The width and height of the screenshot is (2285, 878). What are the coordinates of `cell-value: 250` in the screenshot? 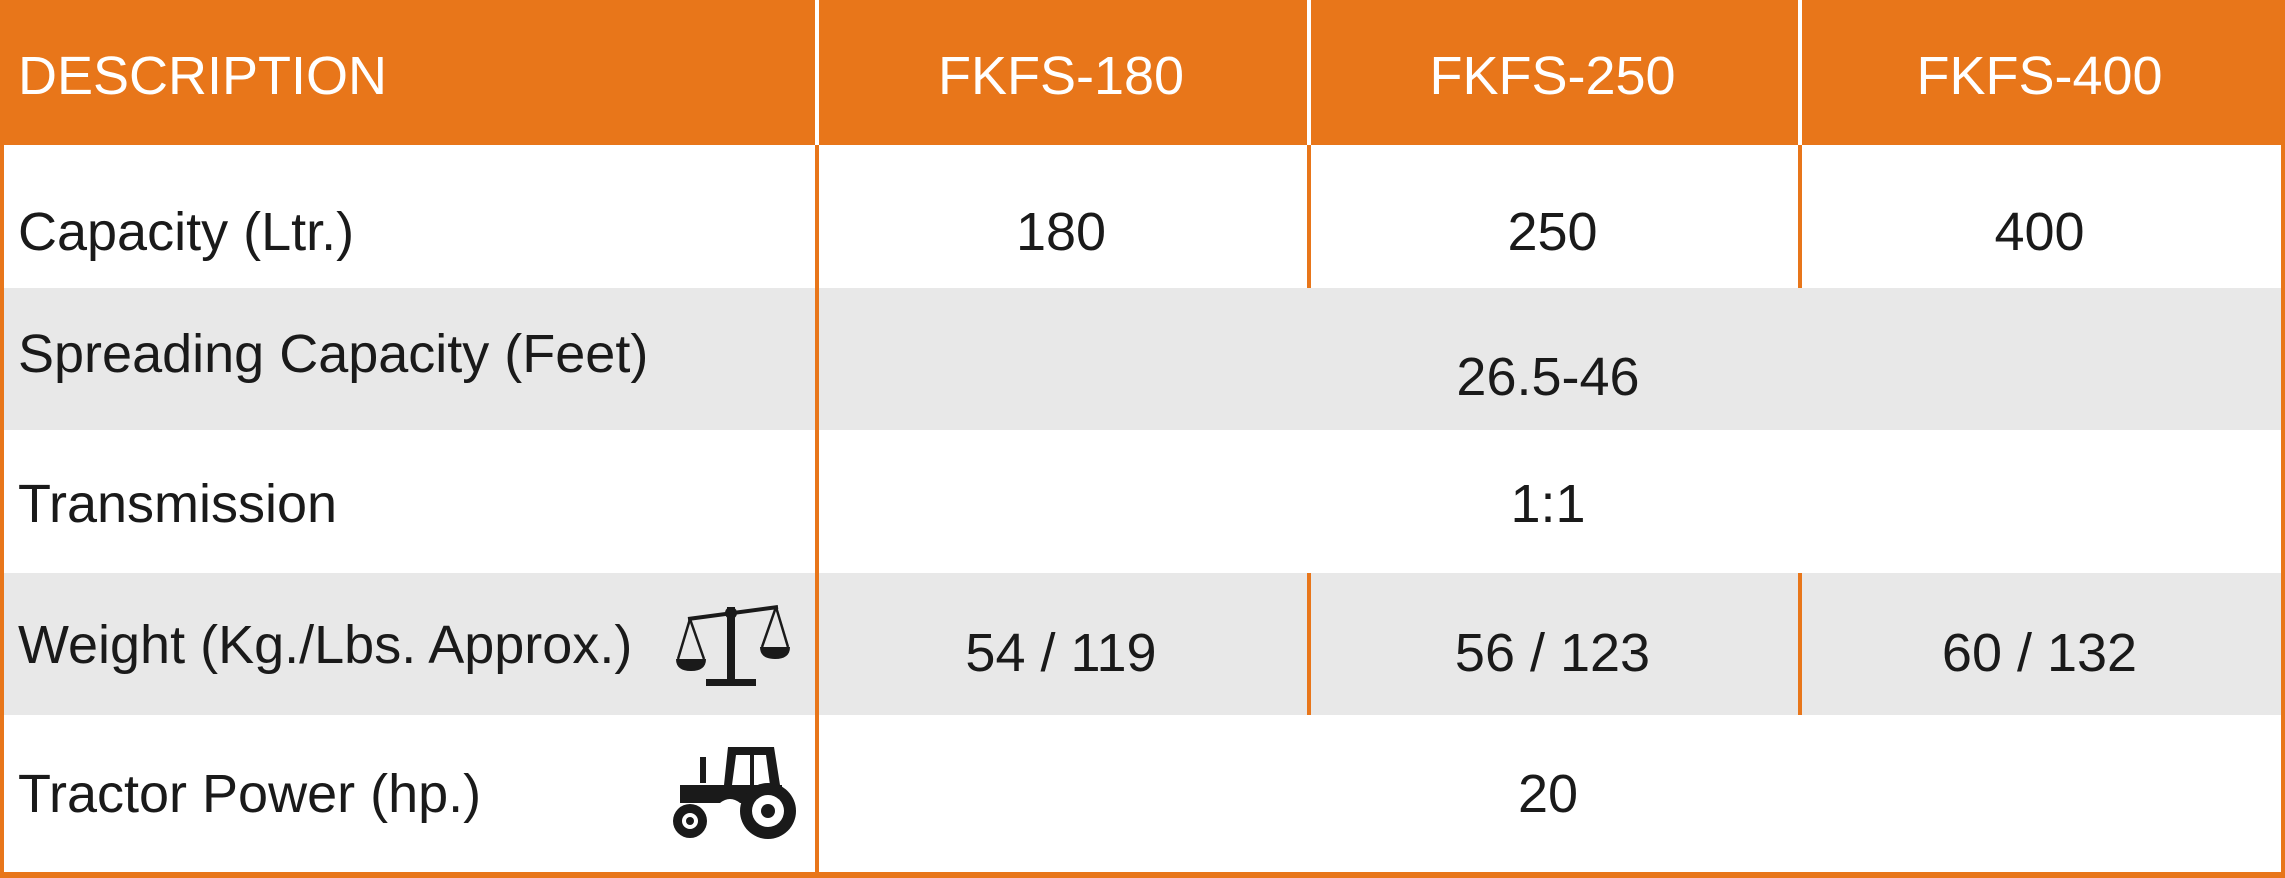 It's located at (1552, 231).